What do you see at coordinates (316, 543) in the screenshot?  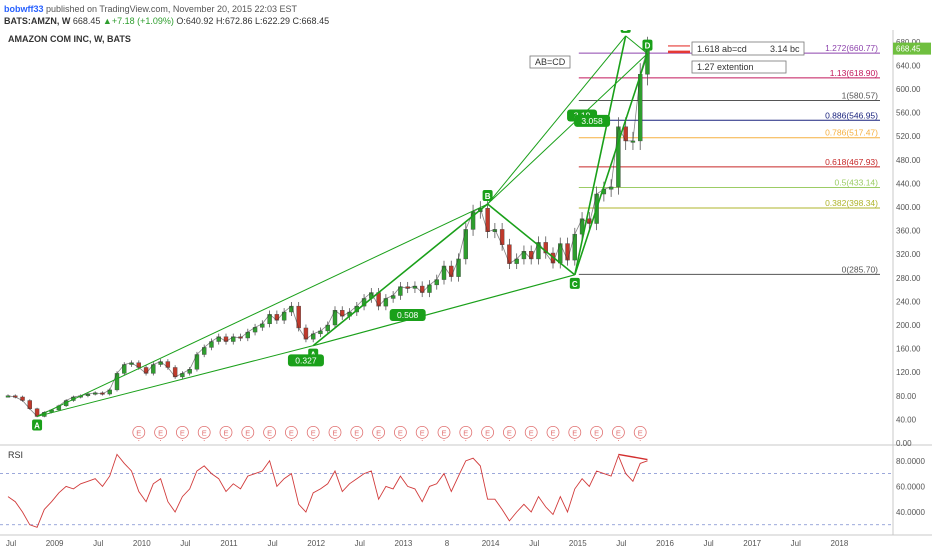 I see `x-tick-label: 2012` at bounding box center [316, 543].